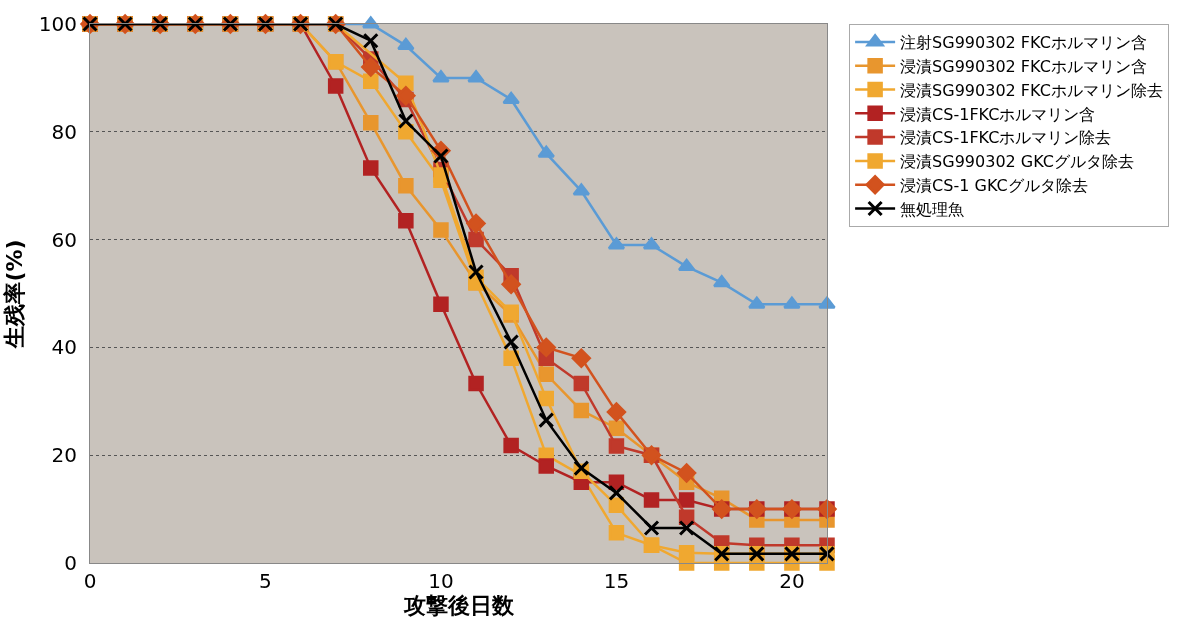 The image size is (1181, 643). Describe the element at coordinates (994, 185) in the screenshot. I see `legend-label: 浸漬CS-1 GKCグルタ除去` at that location.